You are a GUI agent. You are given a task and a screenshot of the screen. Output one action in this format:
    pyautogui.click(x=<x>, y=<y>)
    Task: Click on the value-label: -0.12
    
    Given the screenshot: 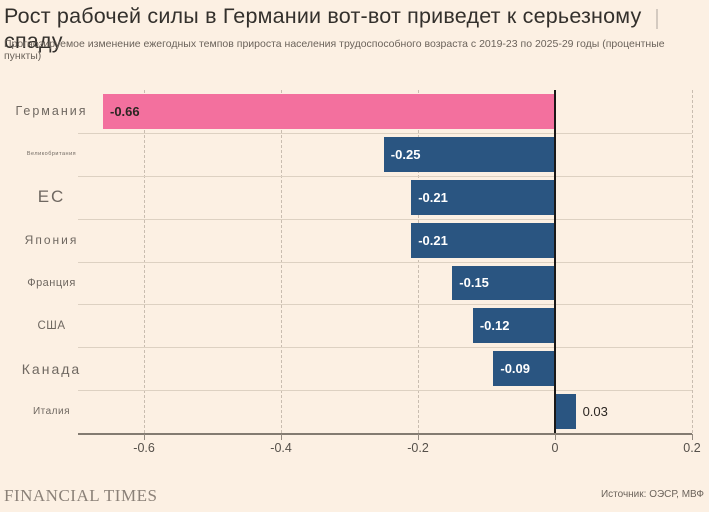 What is the action you would take?
    pyautogui.click(x=494, y=326)
    